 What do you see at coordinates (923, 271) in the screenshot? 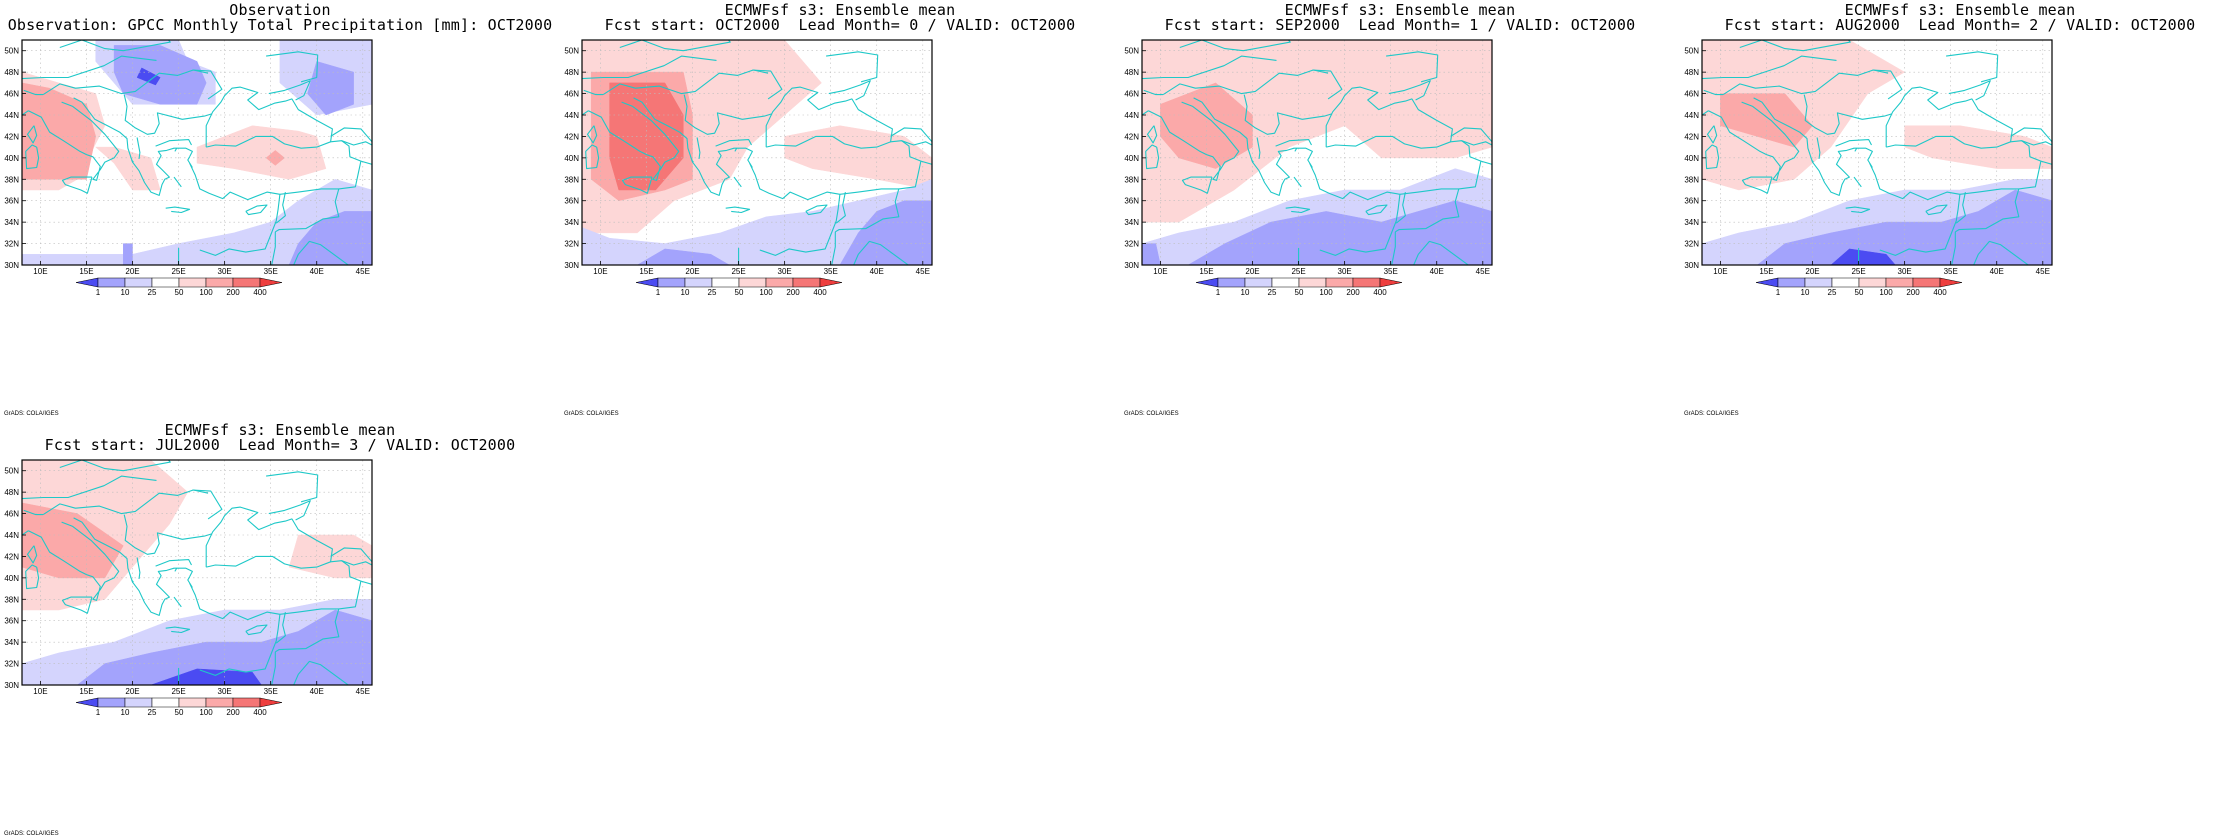
I see `lon-tick-label: 45E` at bounding box center [923, 271].